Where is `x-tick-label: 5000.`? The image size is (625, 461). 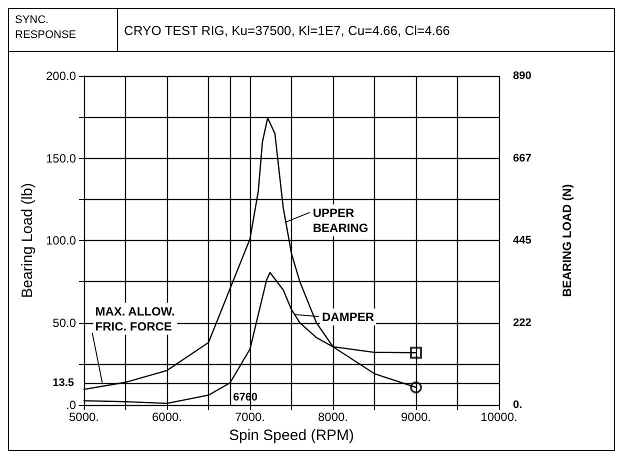 x-tick-label: 5000. is located at coordinates (84, 417).